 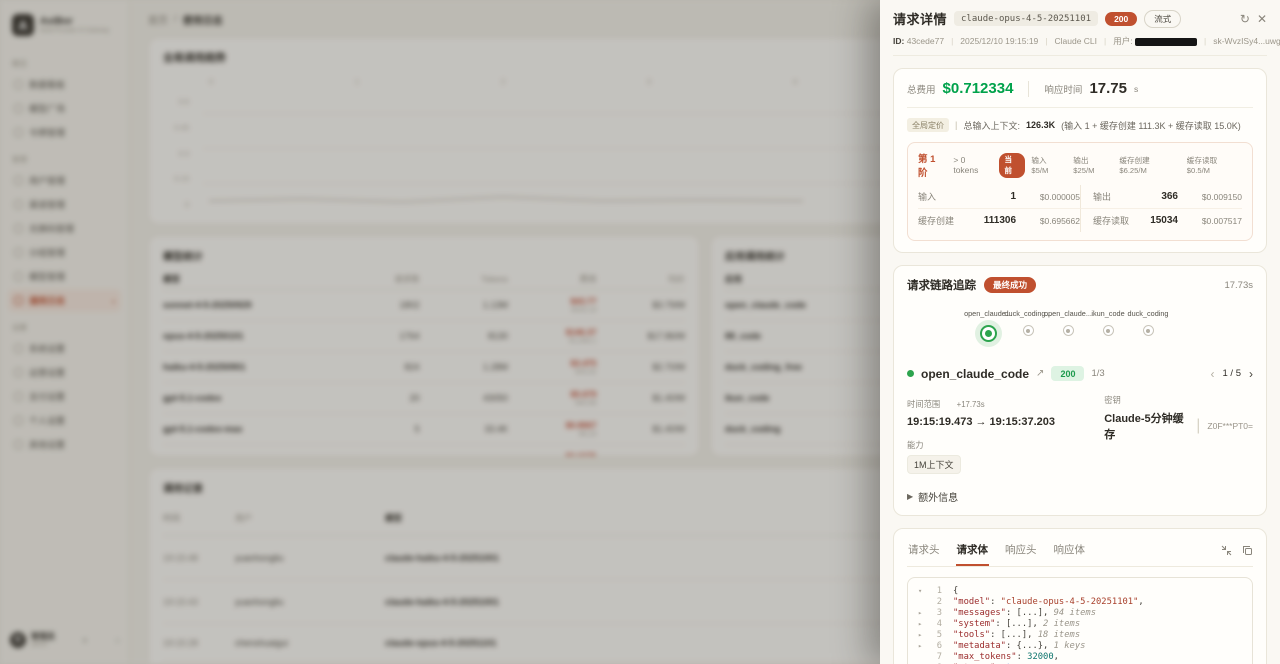 I want to click on sidebar-item-模型广场: 模型广场, so click(x=64, y=108).